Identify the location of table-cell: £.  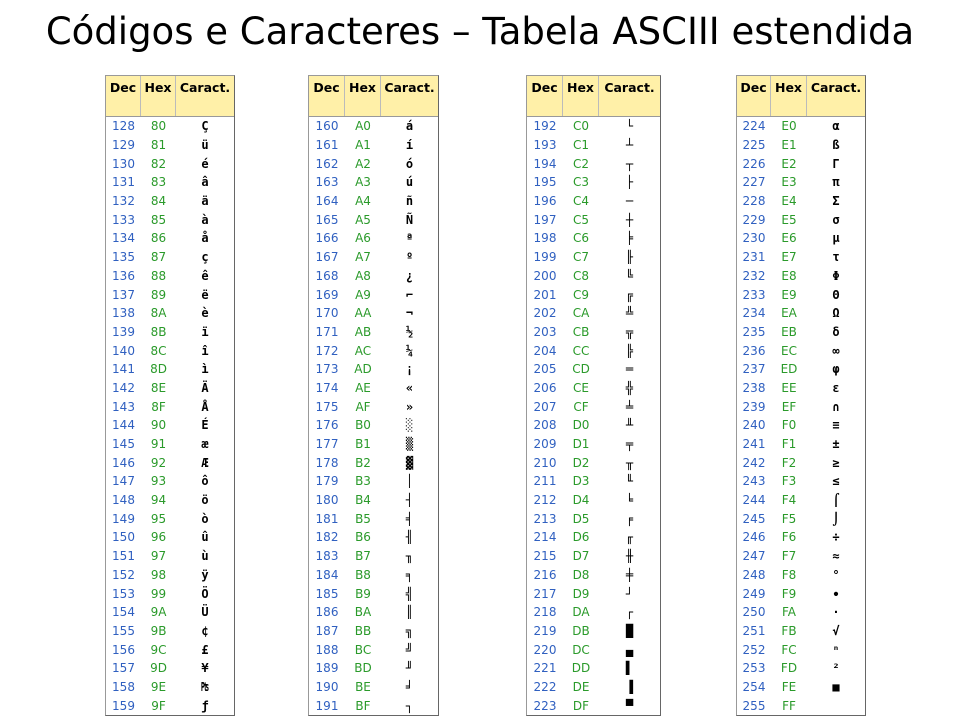
(205, 649).